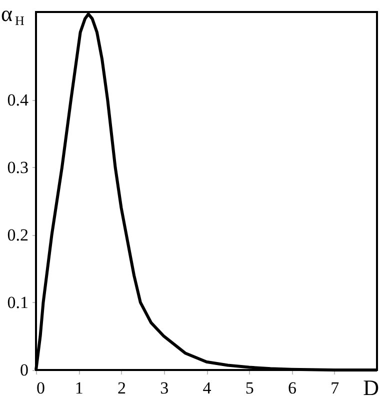 The width and height of the screenshot is (382, 406). What do you see at coordinates (164, 388) in the screenshot?
I see `x-tick-label: 3` at bounding box center [164, 388].